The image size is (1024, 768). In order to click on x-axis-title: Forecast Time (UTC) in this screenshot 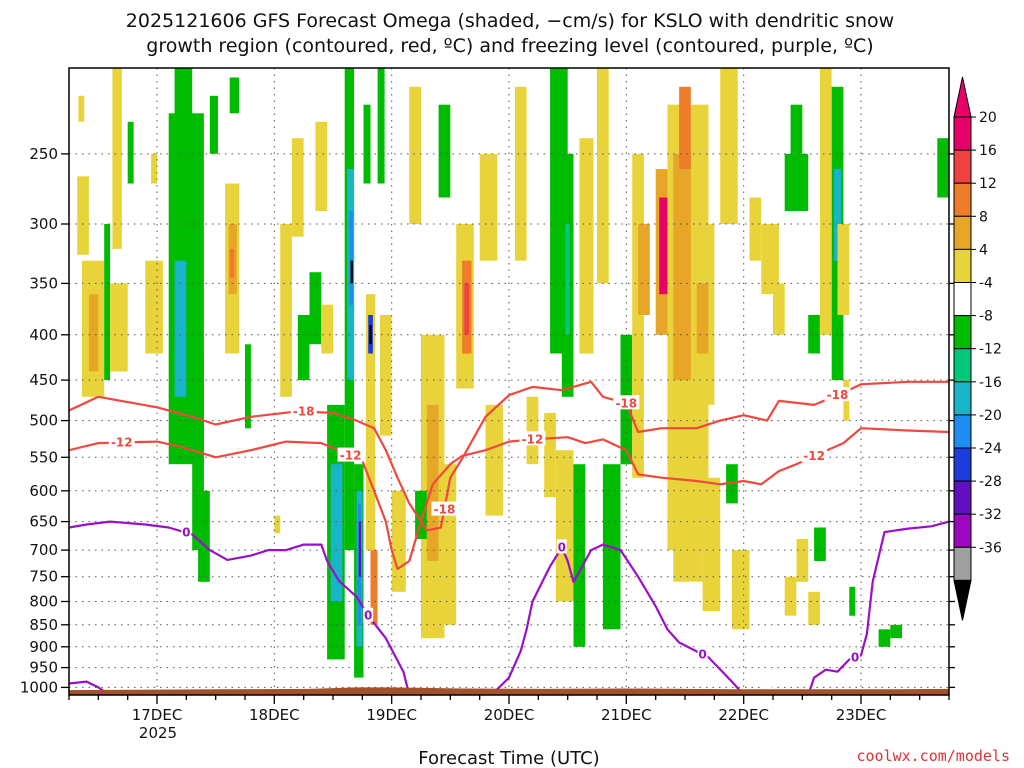, I will do `click(508, 758)`.